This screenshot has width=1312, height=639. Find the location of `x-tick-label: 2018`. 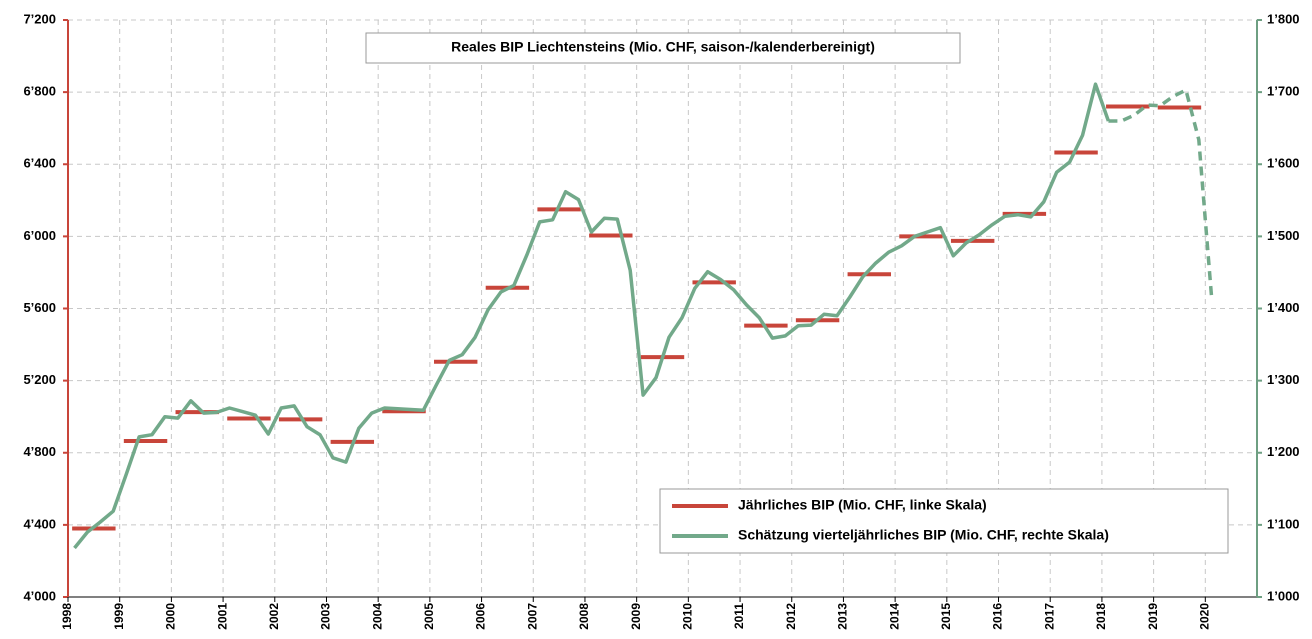

x-tick-label: 2018 is located at coordinates (1101, 616).